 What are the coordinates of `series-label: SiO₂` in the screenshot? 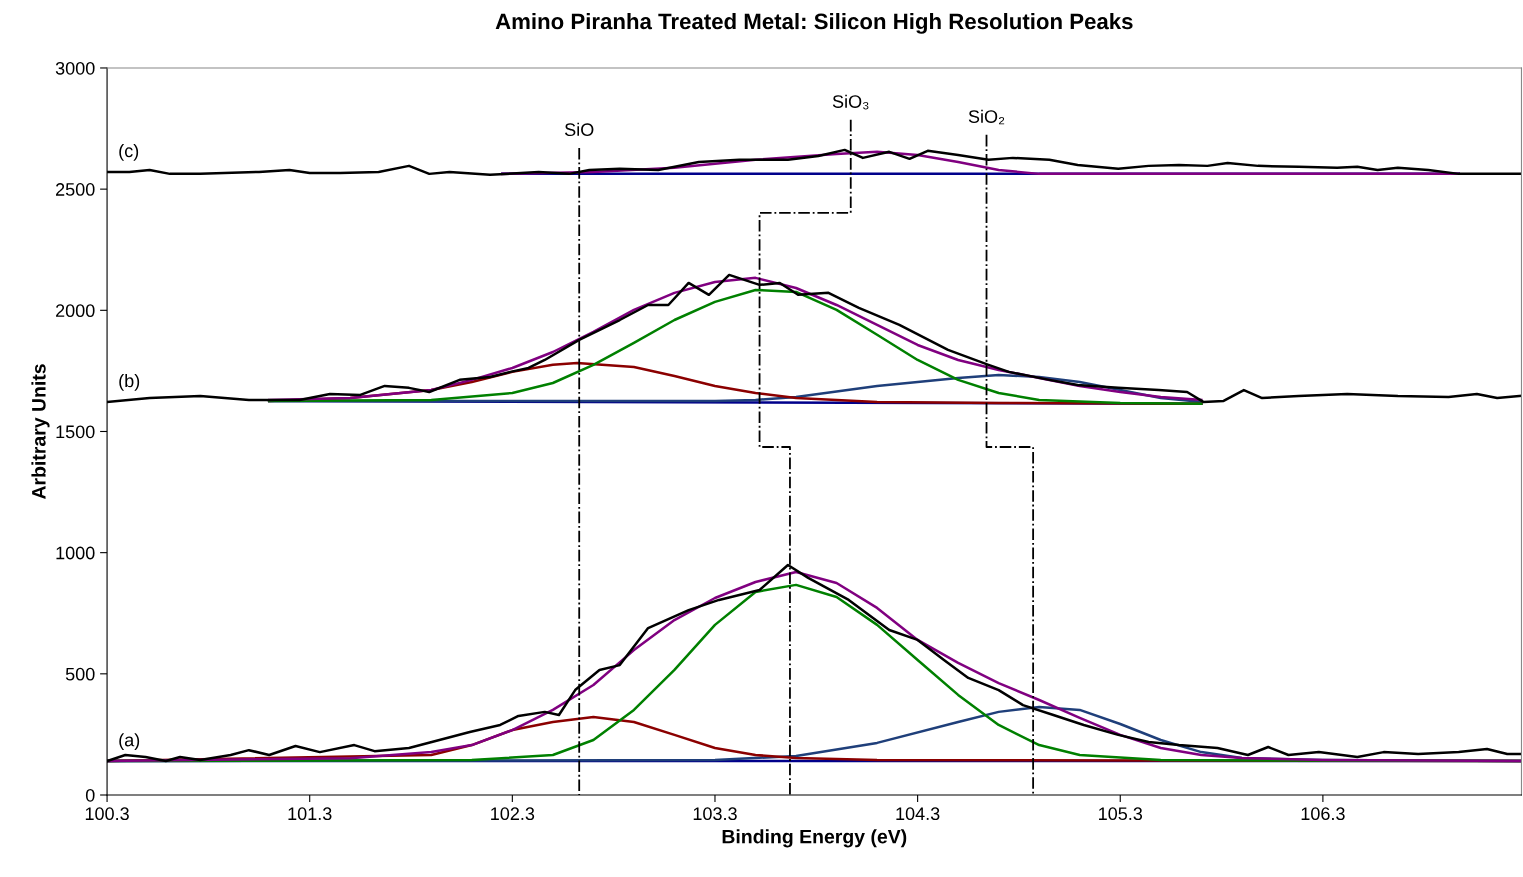 It's located at (986, 117).